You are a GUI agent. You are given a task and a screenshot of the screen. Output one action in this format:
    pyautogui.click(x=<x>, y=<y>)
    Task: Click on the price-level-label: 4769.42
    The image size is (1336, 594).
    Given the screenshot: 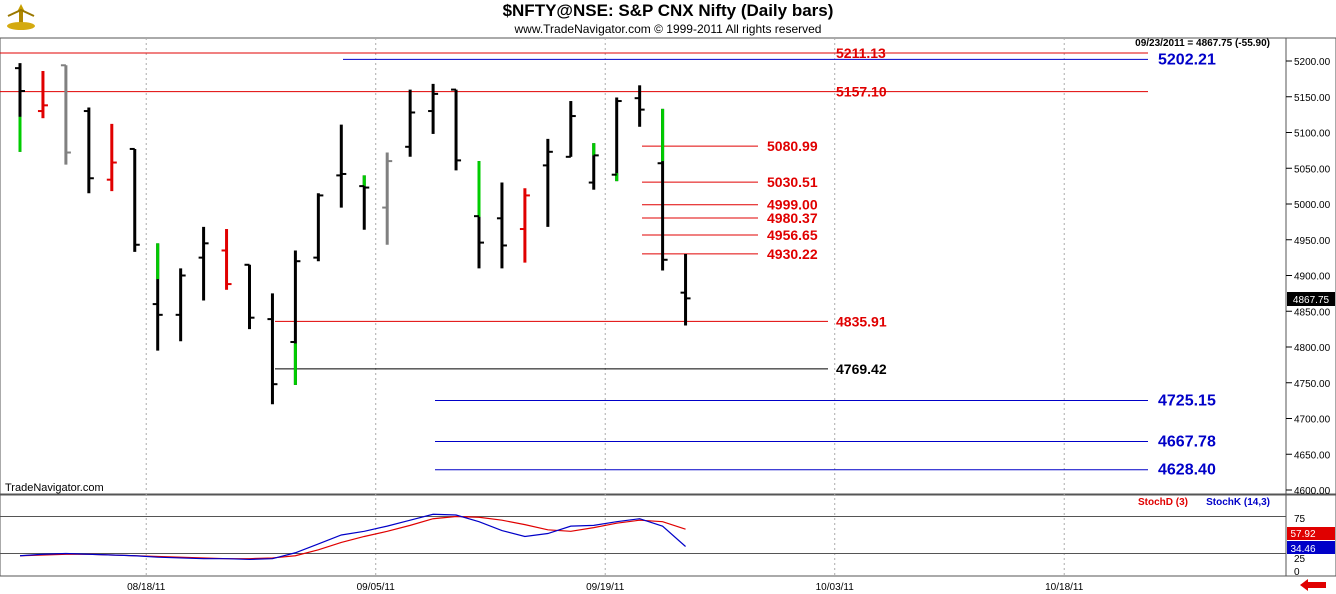 What is the action you would take?
    pyautogui.click(x=861, y=369)
    